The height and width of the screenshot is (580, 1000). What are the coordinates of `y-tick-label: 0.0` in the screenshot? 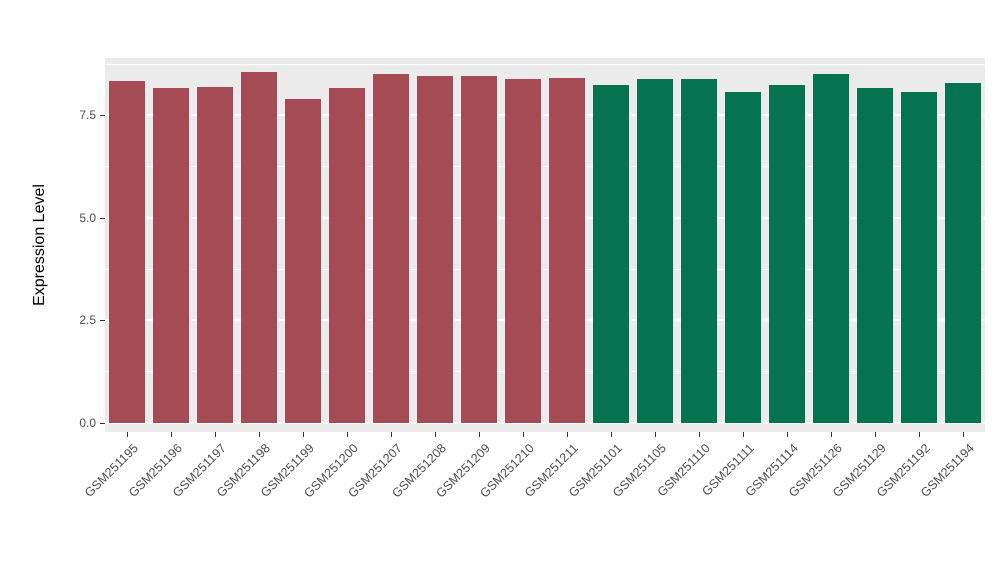 It's located at (87, 422).